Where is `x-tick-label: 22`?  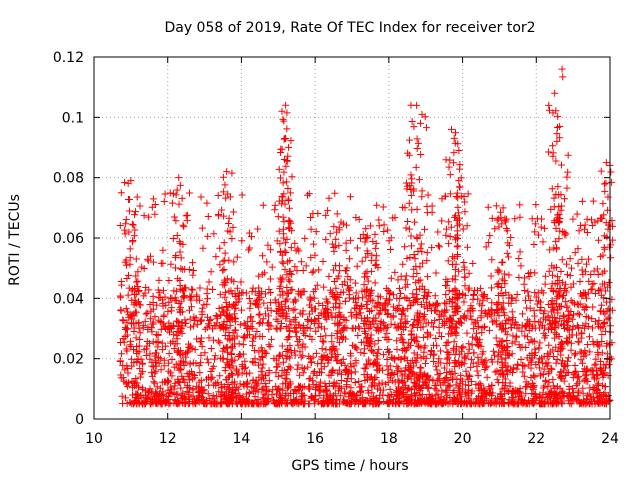 x-tick-label: 22 is located at coordinates (536, 439).